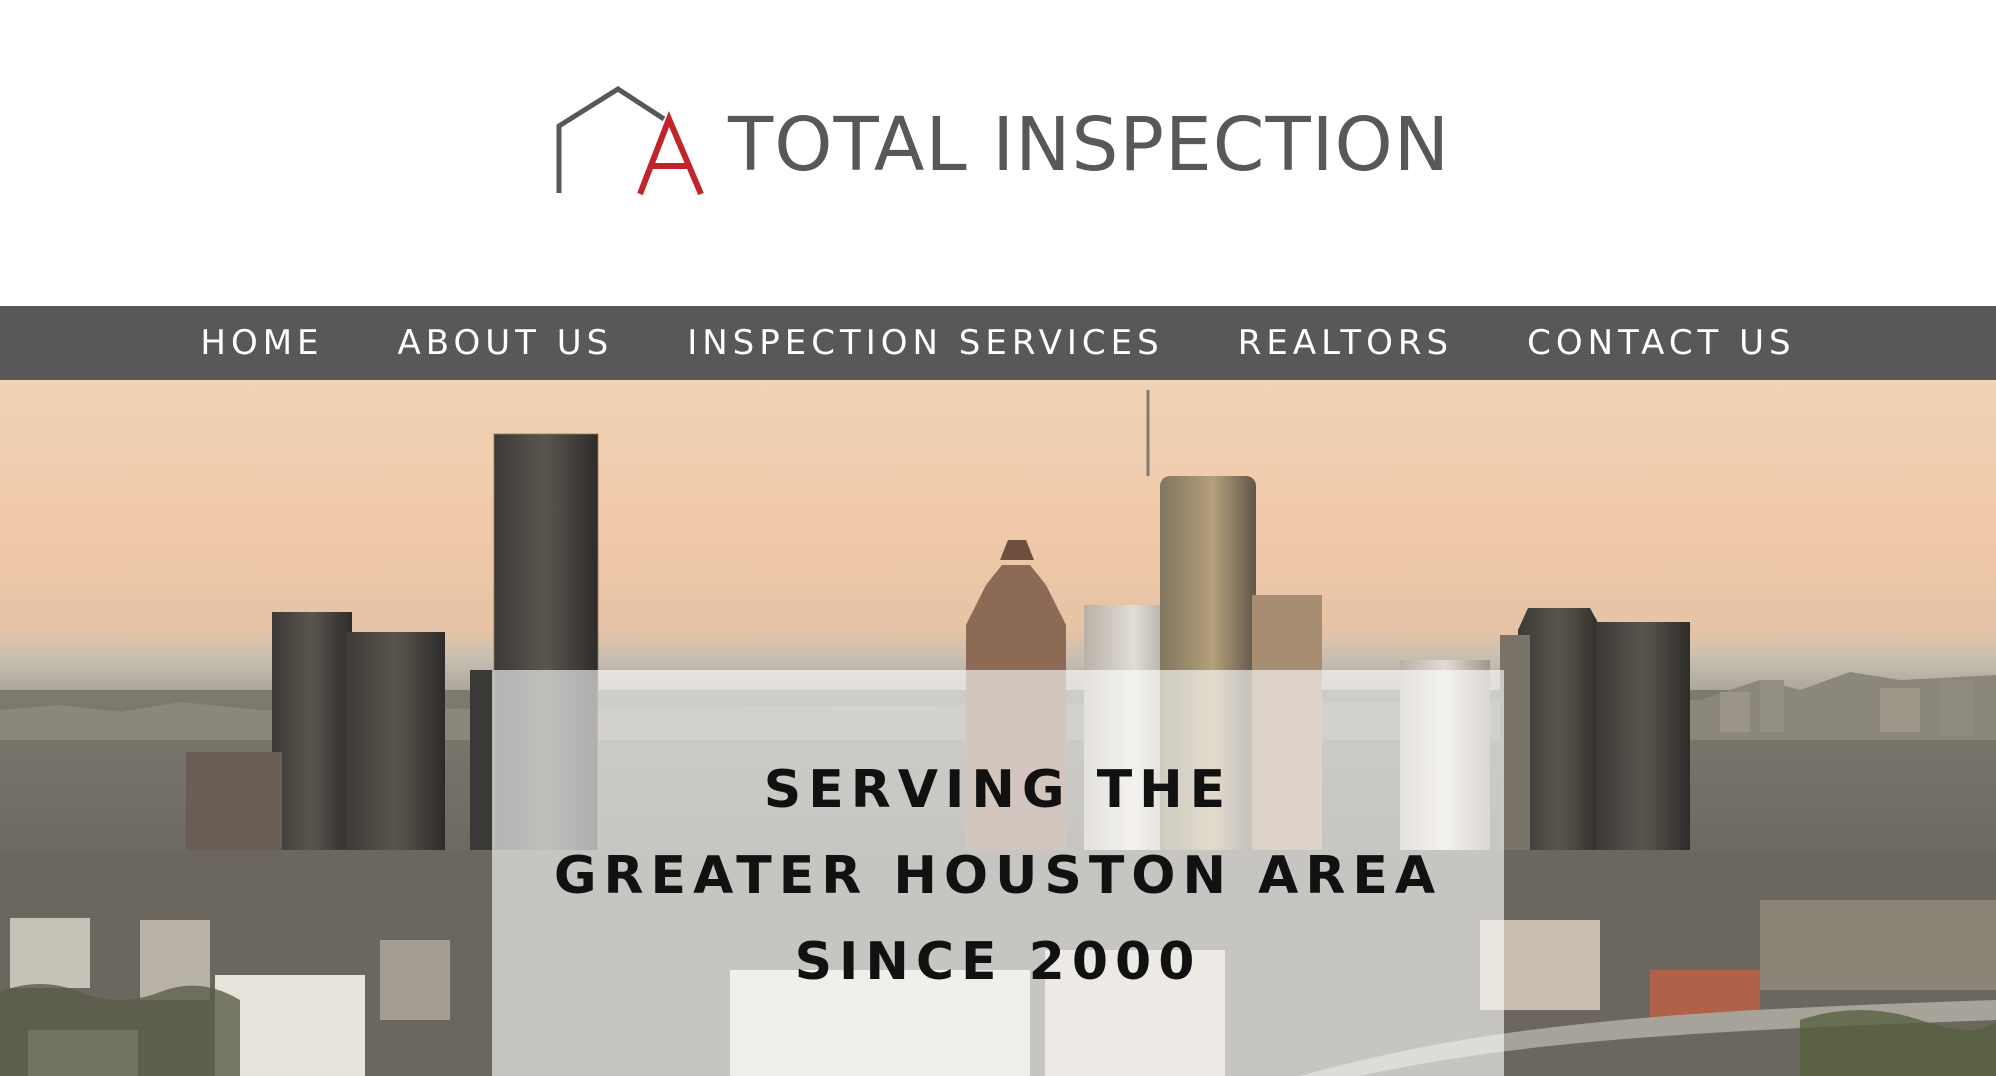 The height and width of the screenshot is (1076, 1996). What do you see at coordinates (1089, 145) in the screenshot?
I see `brand-name: TOTAL INSPECTION` at bounding box center [1089, 145].